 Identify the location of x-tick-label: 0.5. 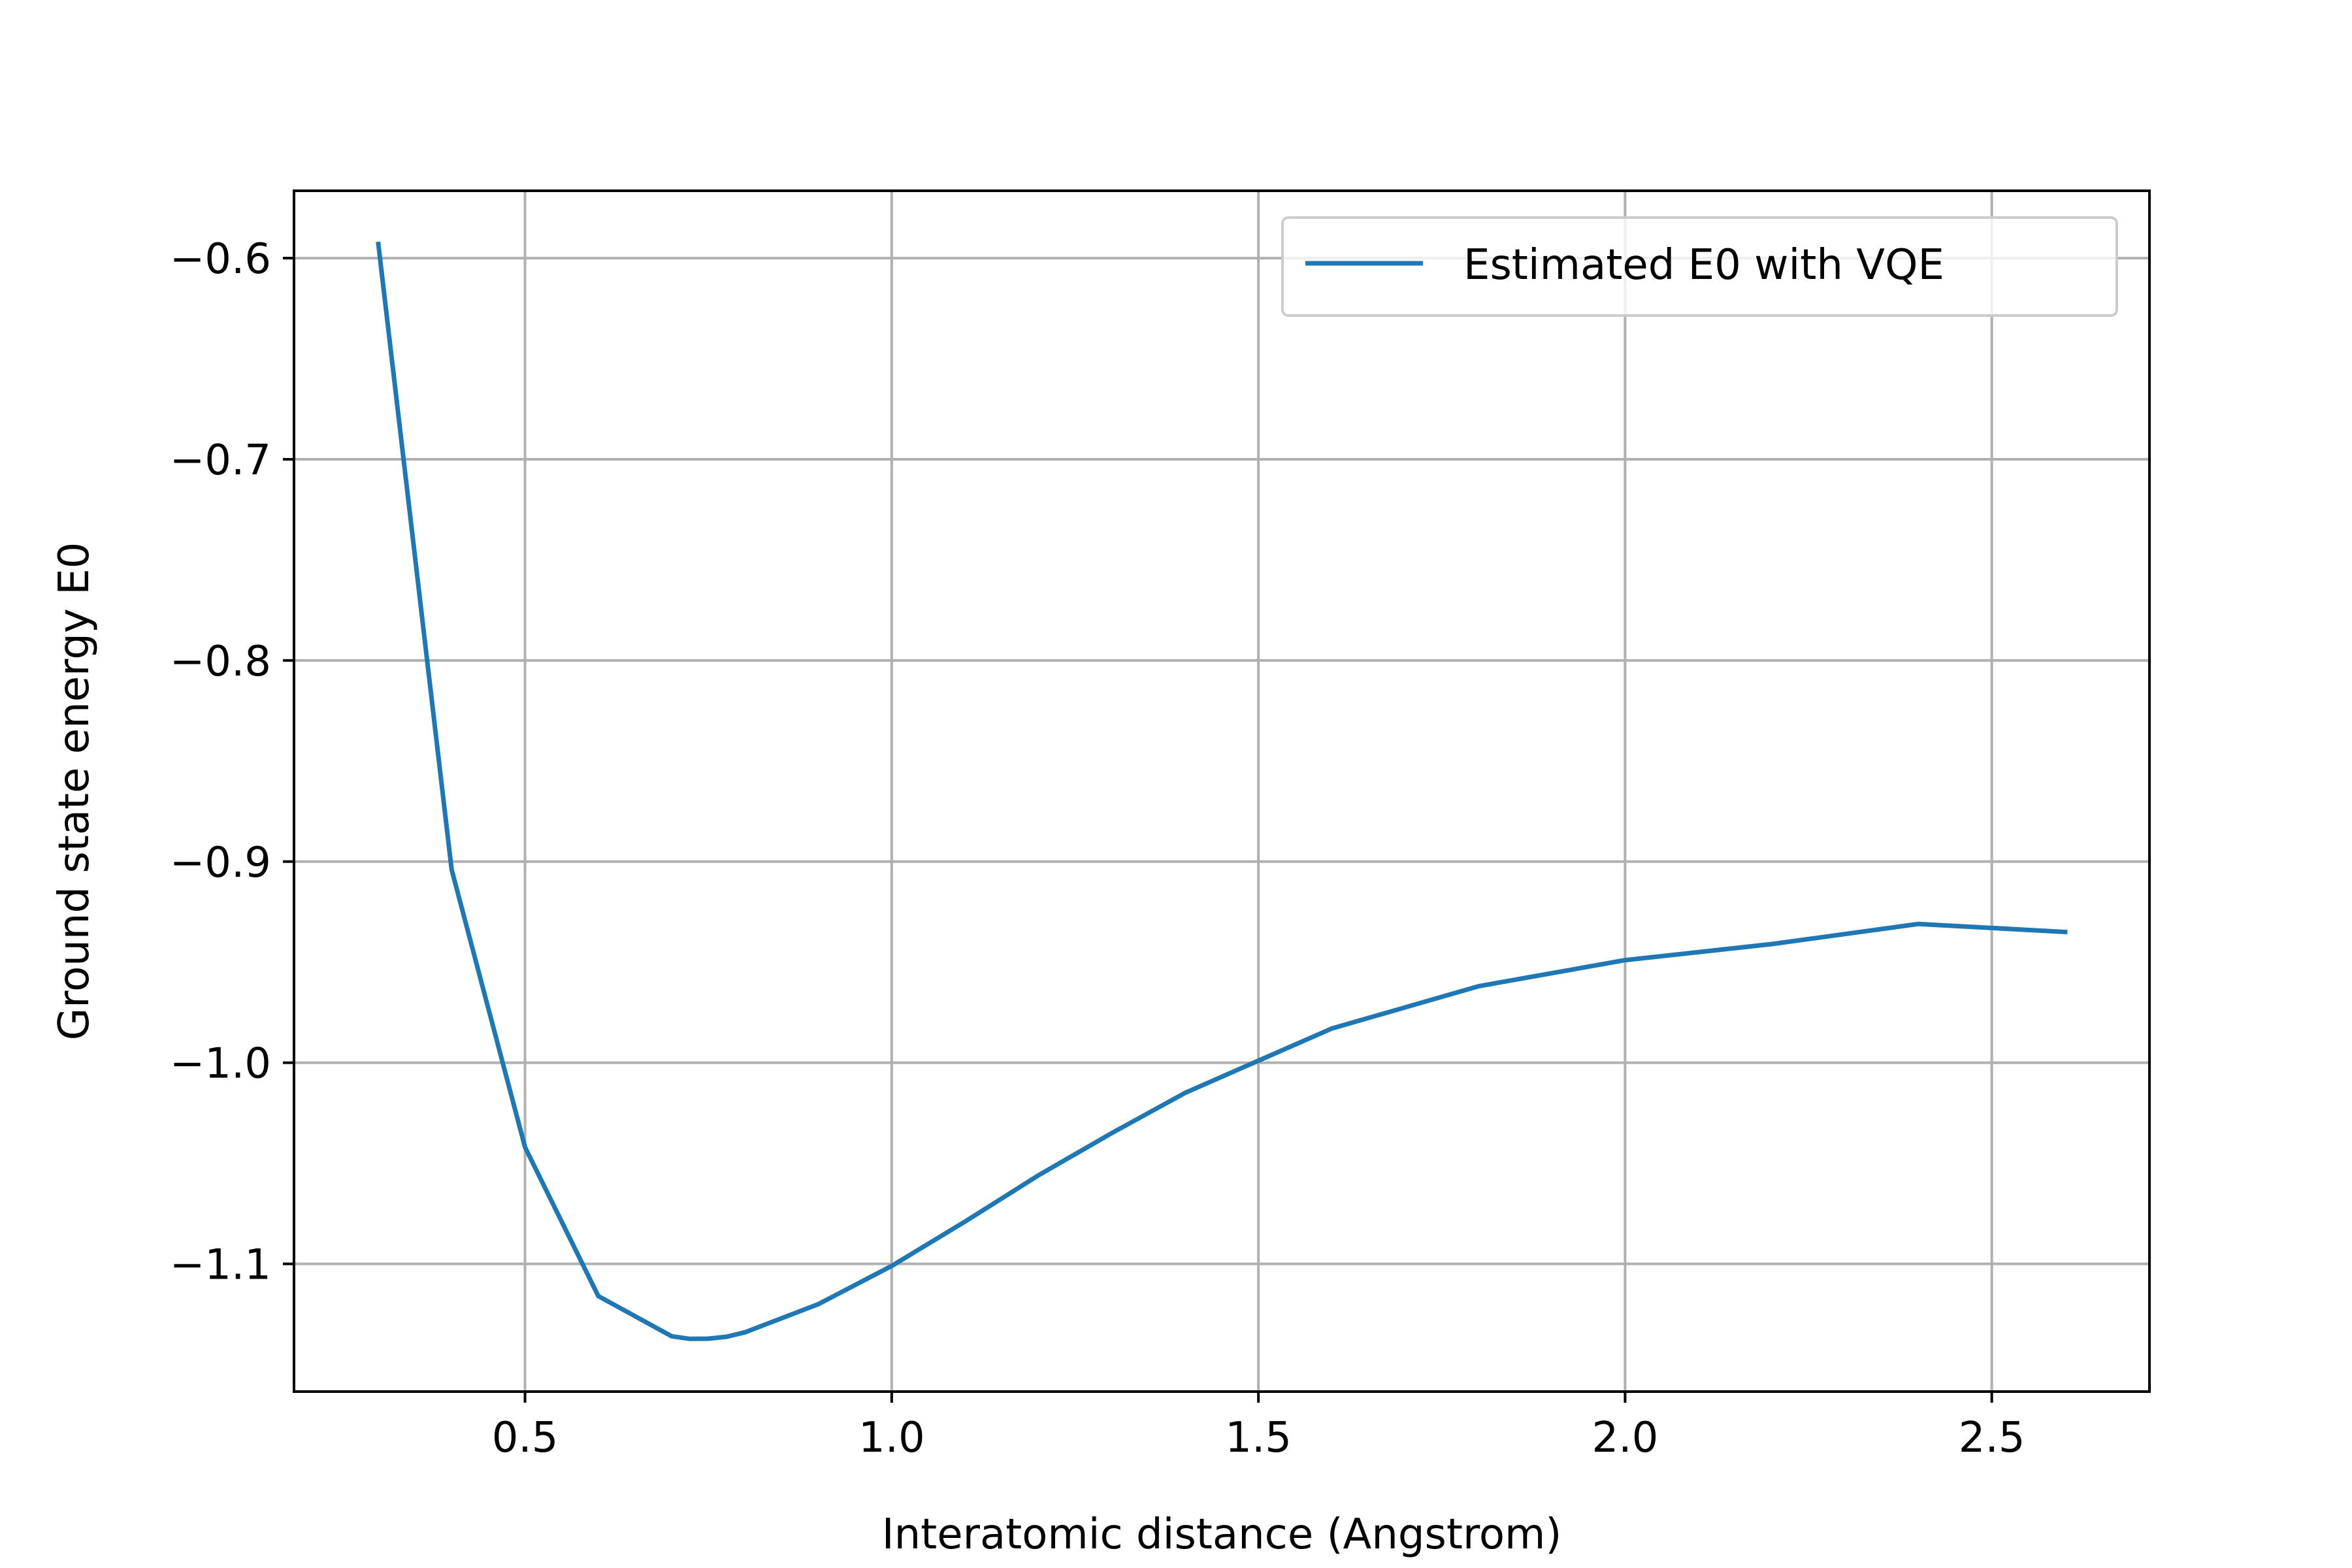
(525, 1438).